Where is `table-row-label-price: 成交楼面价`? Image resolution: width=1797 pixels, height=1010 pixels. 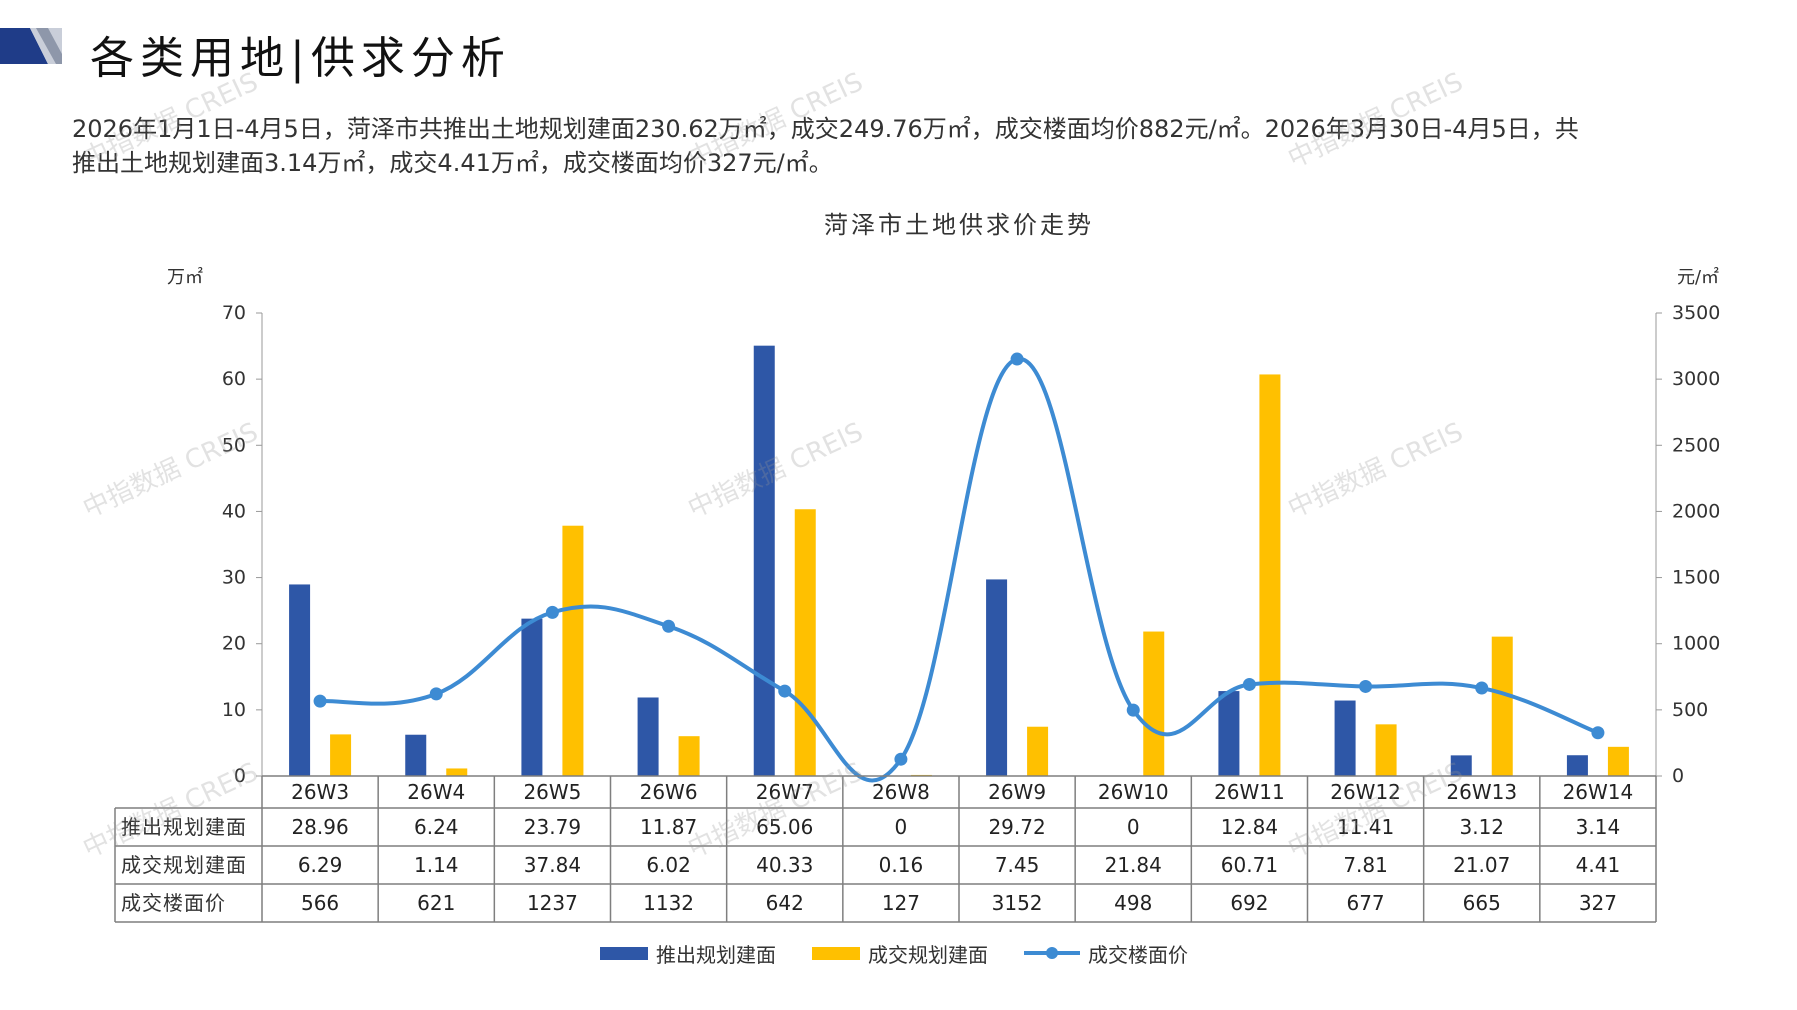 table-row-label-price: 成交楼面价 is located at coordinates (173, 903).